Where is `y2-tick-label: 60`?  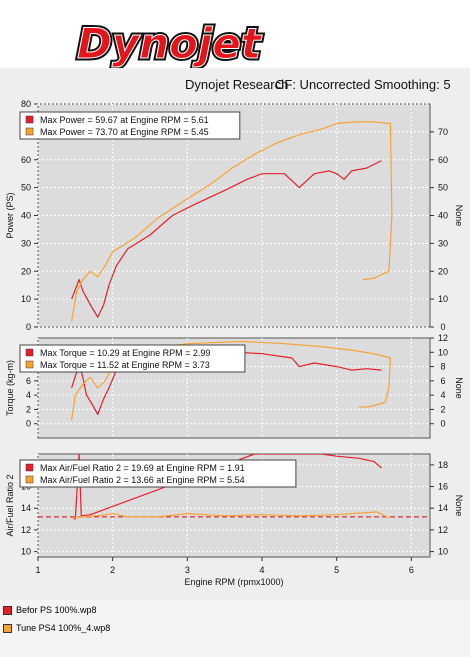 y2-tick-label: 60 is located at coordinates (443, 160).